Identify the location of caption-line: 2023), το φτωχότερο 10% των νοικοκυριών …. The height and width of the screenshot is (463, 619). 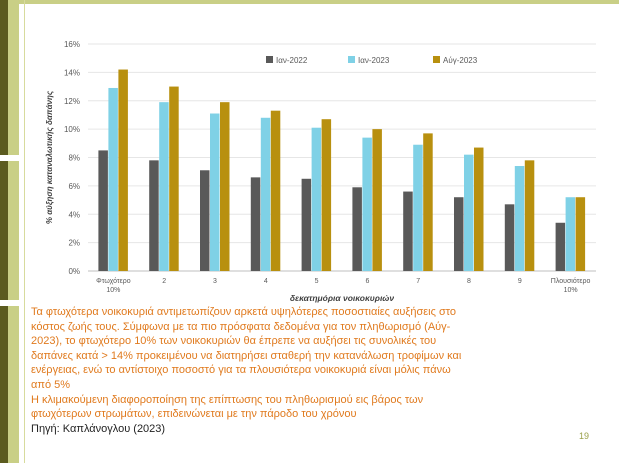
(234, 341).